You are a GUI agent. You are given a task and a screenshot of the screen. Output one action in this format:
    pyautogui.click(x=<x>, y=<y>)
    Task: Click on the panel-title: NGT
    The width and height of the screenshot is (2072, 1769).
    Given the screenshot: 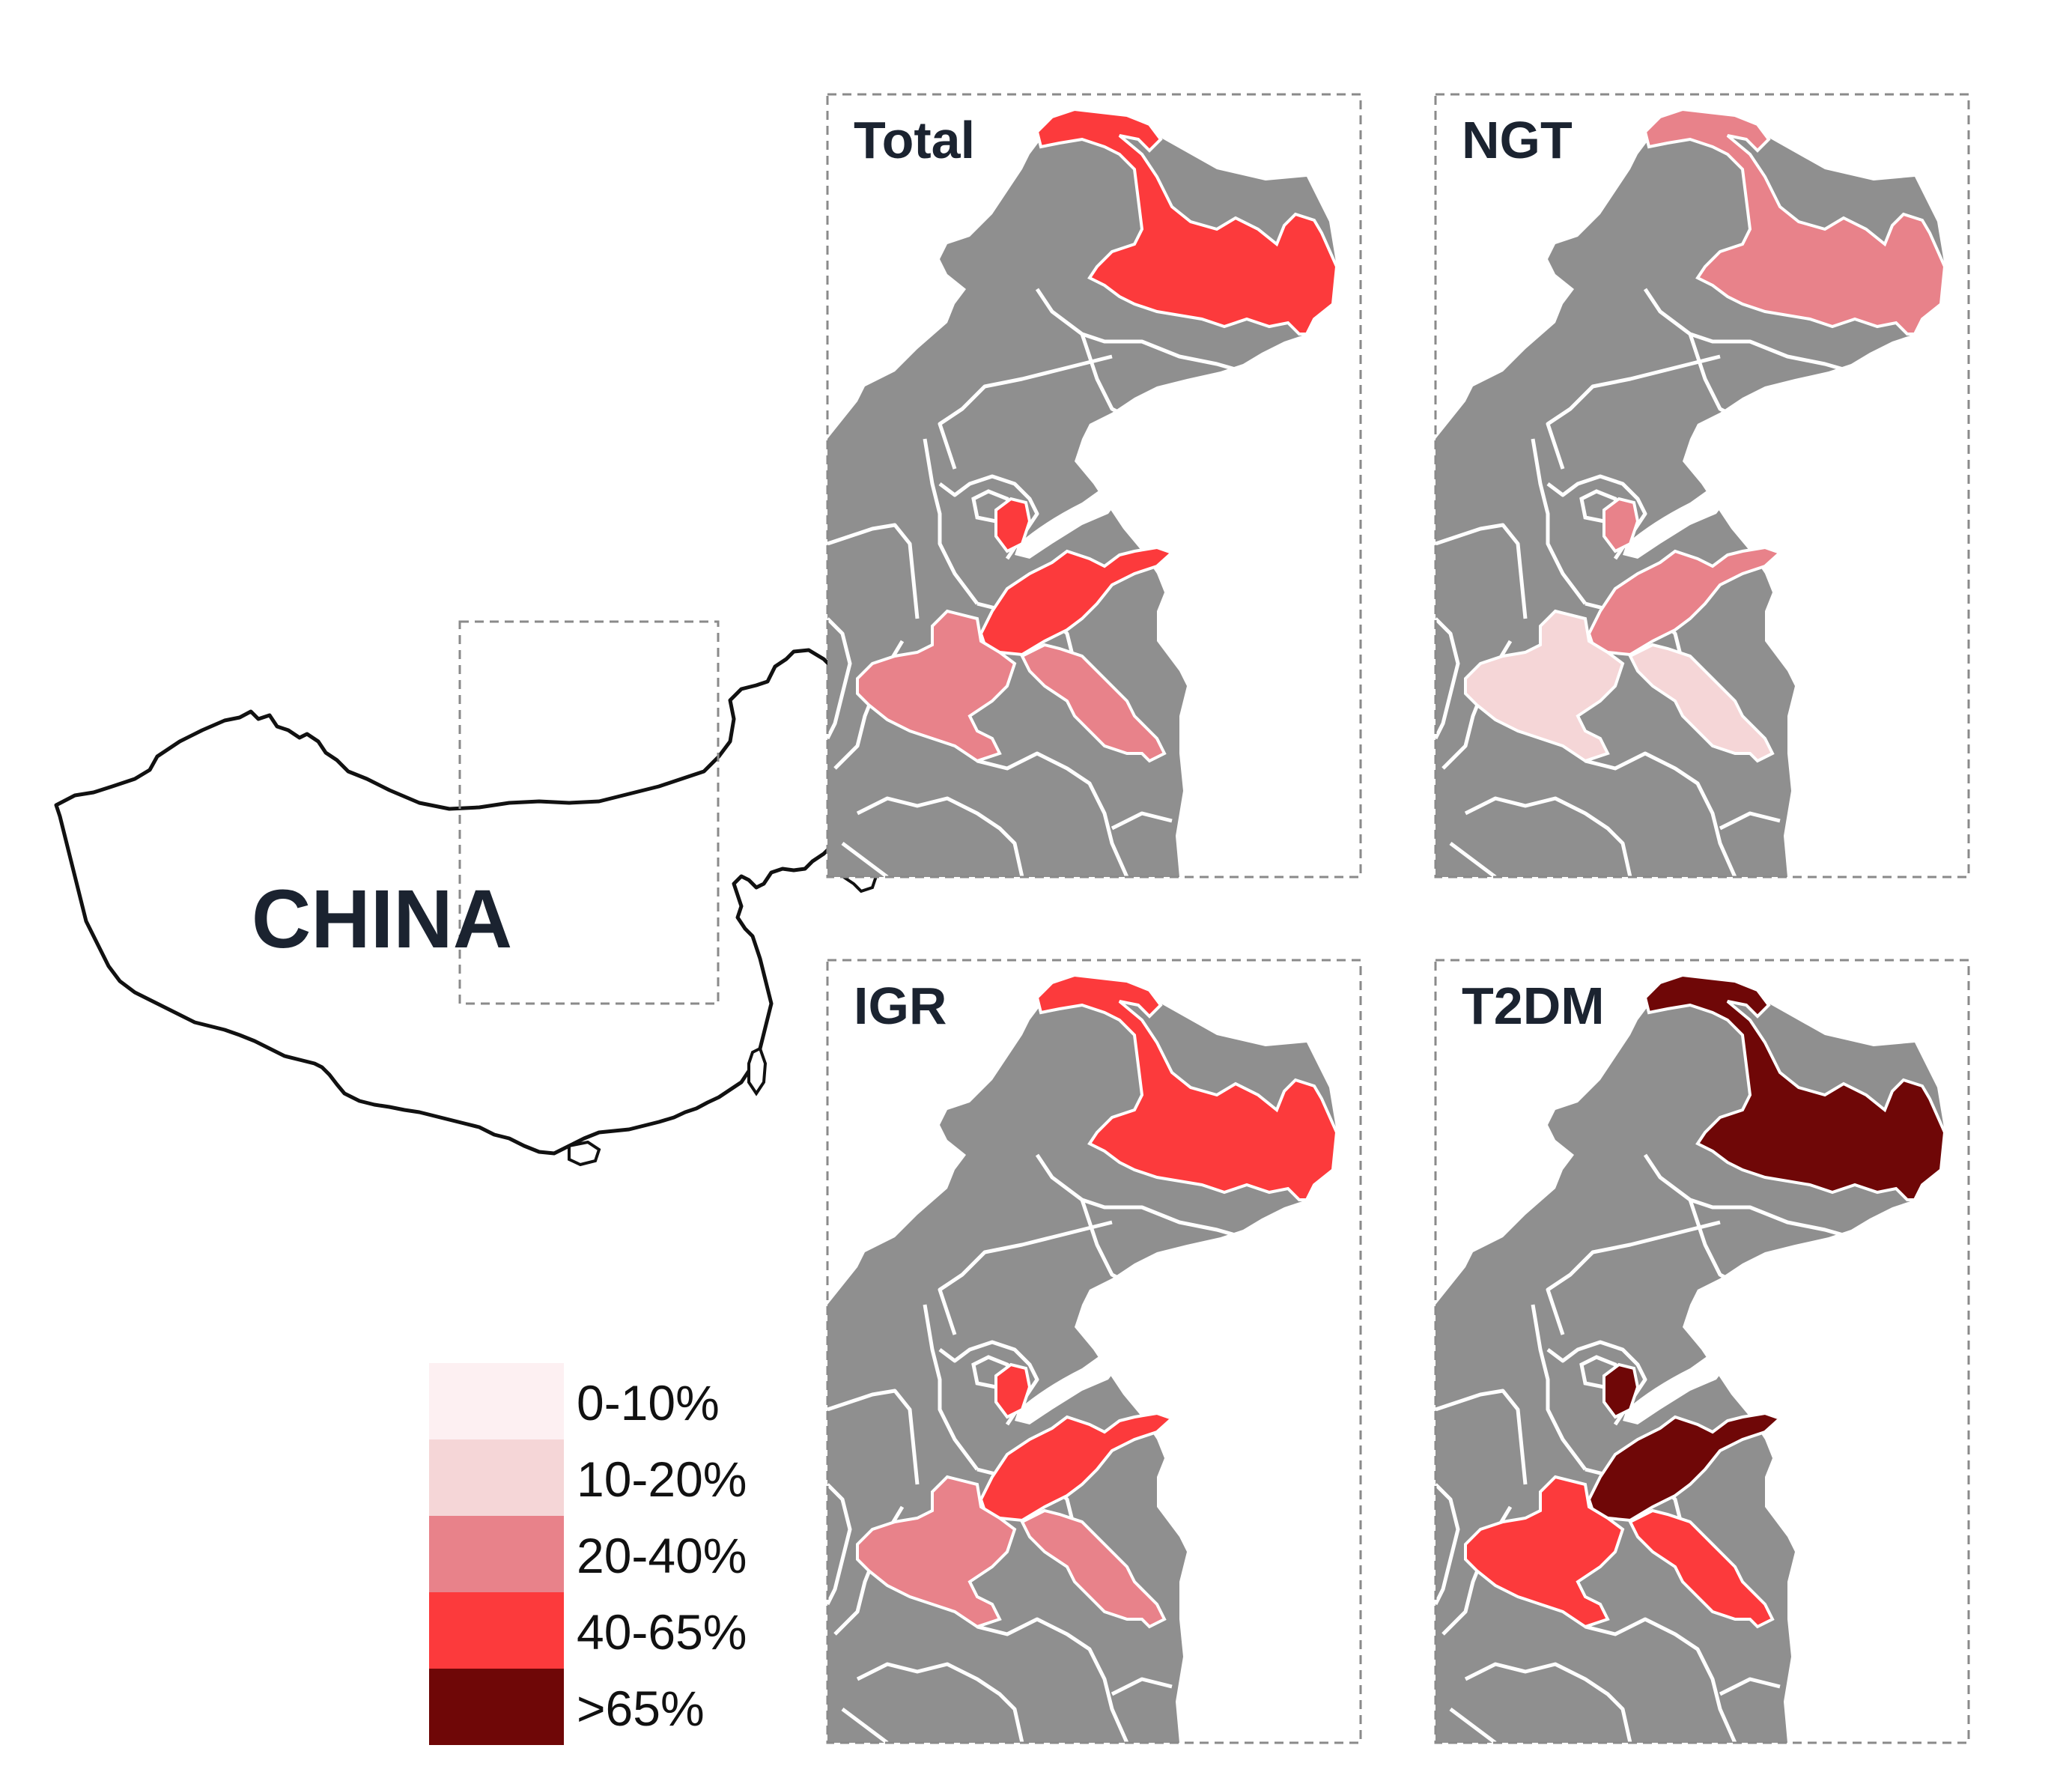 What is the action you would take?
    pyautogui.click(x=1517, y=140)
    